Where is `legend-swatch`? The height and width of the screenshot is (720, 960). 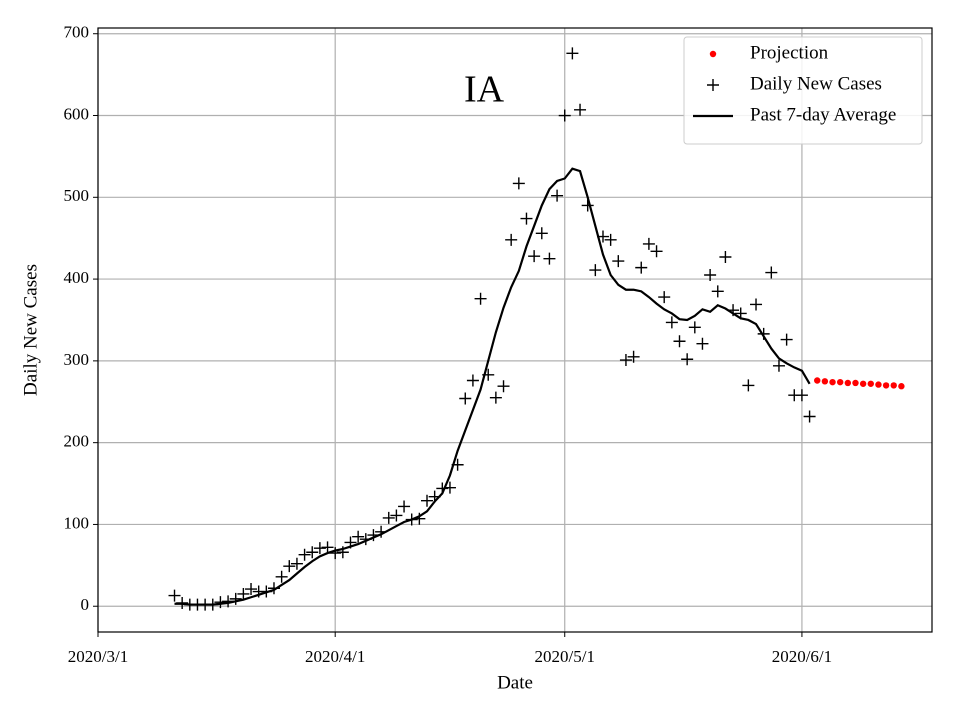
legend-swatch is located at coordinates (713, 85).